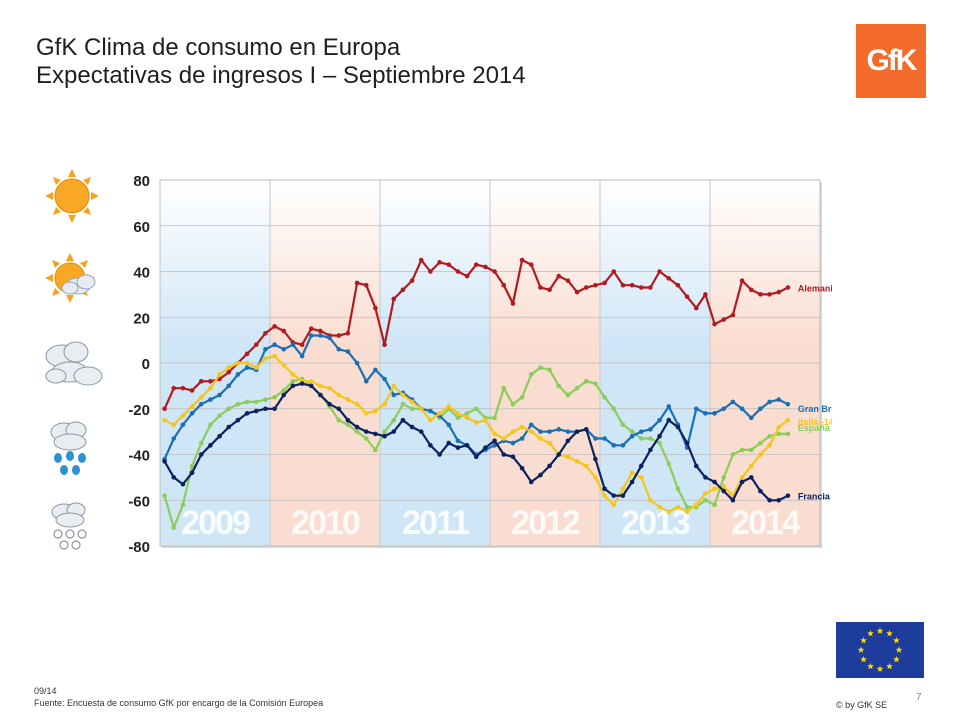 The height and width of the screenshot is (720, 960). Describe the element at coordinates (70, 278) in the screenshot. I see `sun-cloud-icon` at that location.